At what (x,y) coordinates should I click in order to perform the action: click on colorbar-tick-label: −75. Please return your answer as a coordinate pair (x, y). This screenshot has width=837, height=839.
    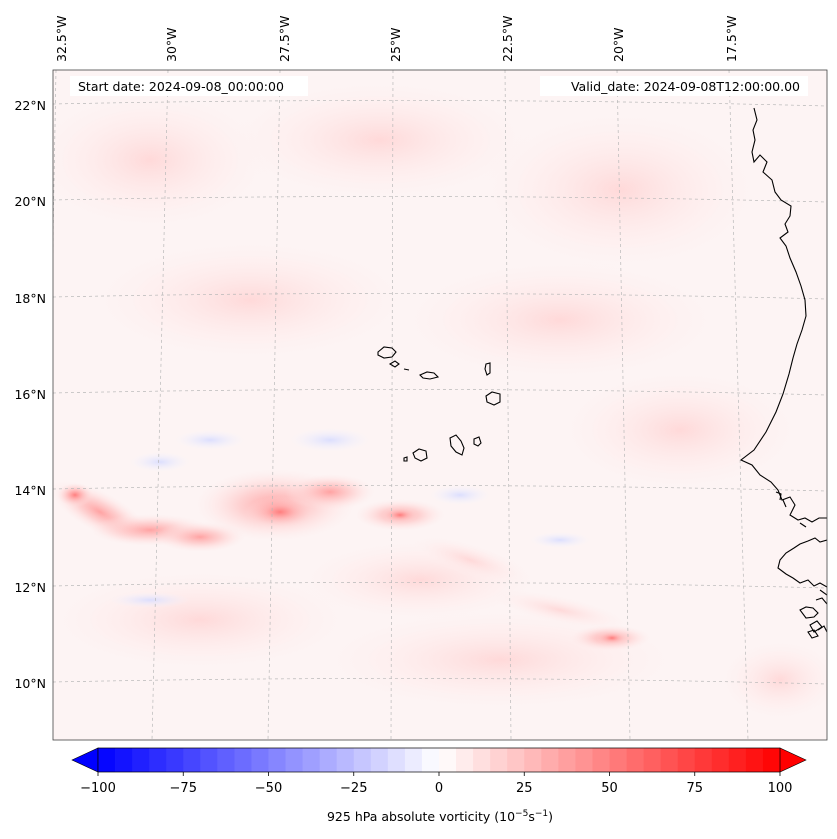
    Looking at the image, I should click on (183, 788).